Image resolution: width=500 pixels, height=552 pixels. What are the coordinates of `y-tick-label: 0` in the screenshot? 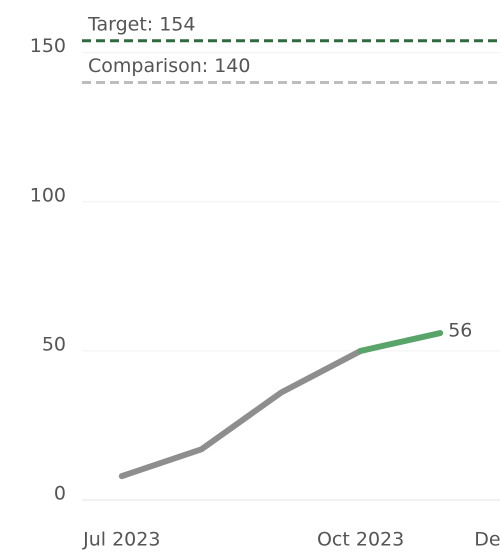 It's located at (60, 494).